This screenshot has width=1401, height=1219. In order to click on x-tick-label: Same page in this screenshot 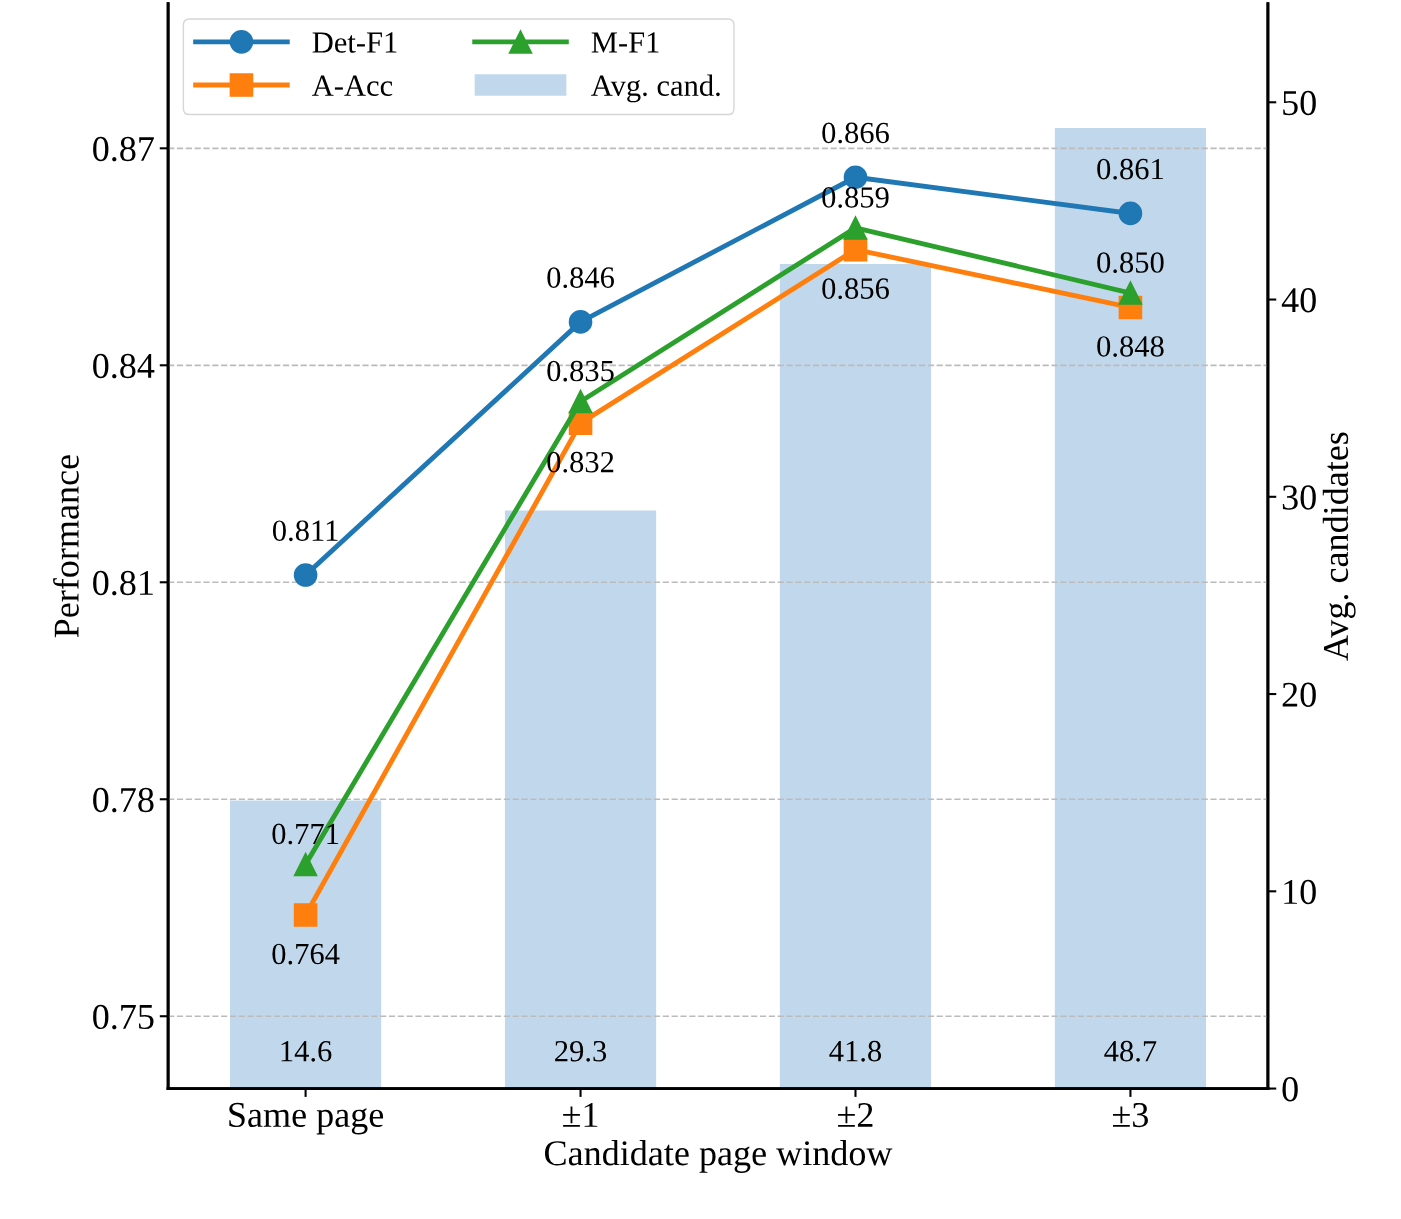, I will do `click(306, 1118)`.